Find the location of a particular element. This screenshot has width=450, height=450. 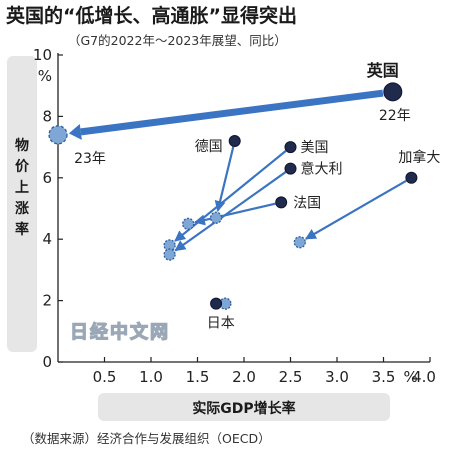

point-23-英国 is located at coordinates (58, 135).